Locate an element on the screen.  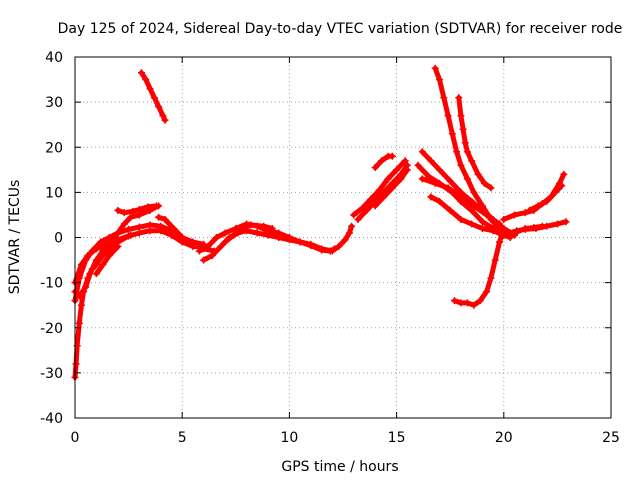
y-tick-label: 30 is located at coordinates (54, 103).